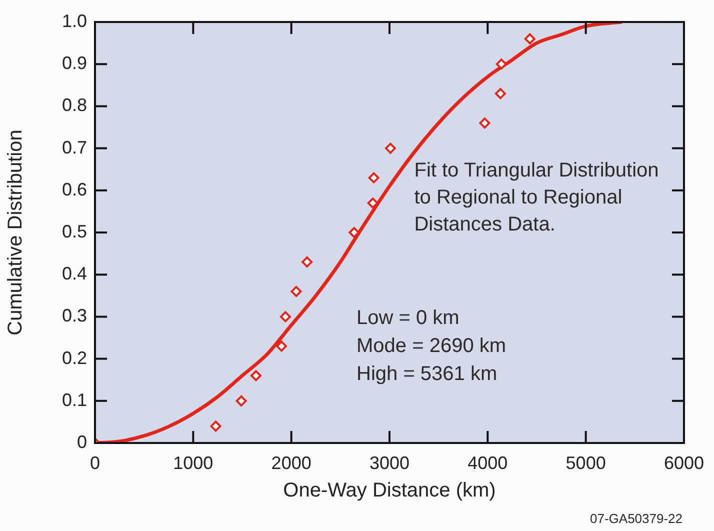 The height and width of the screenshot is (531, 714). What do you see at coordinates (74, 274) in the screenshot?
I see `y-tick-label: 0.4` at bounding box center [74, 274].